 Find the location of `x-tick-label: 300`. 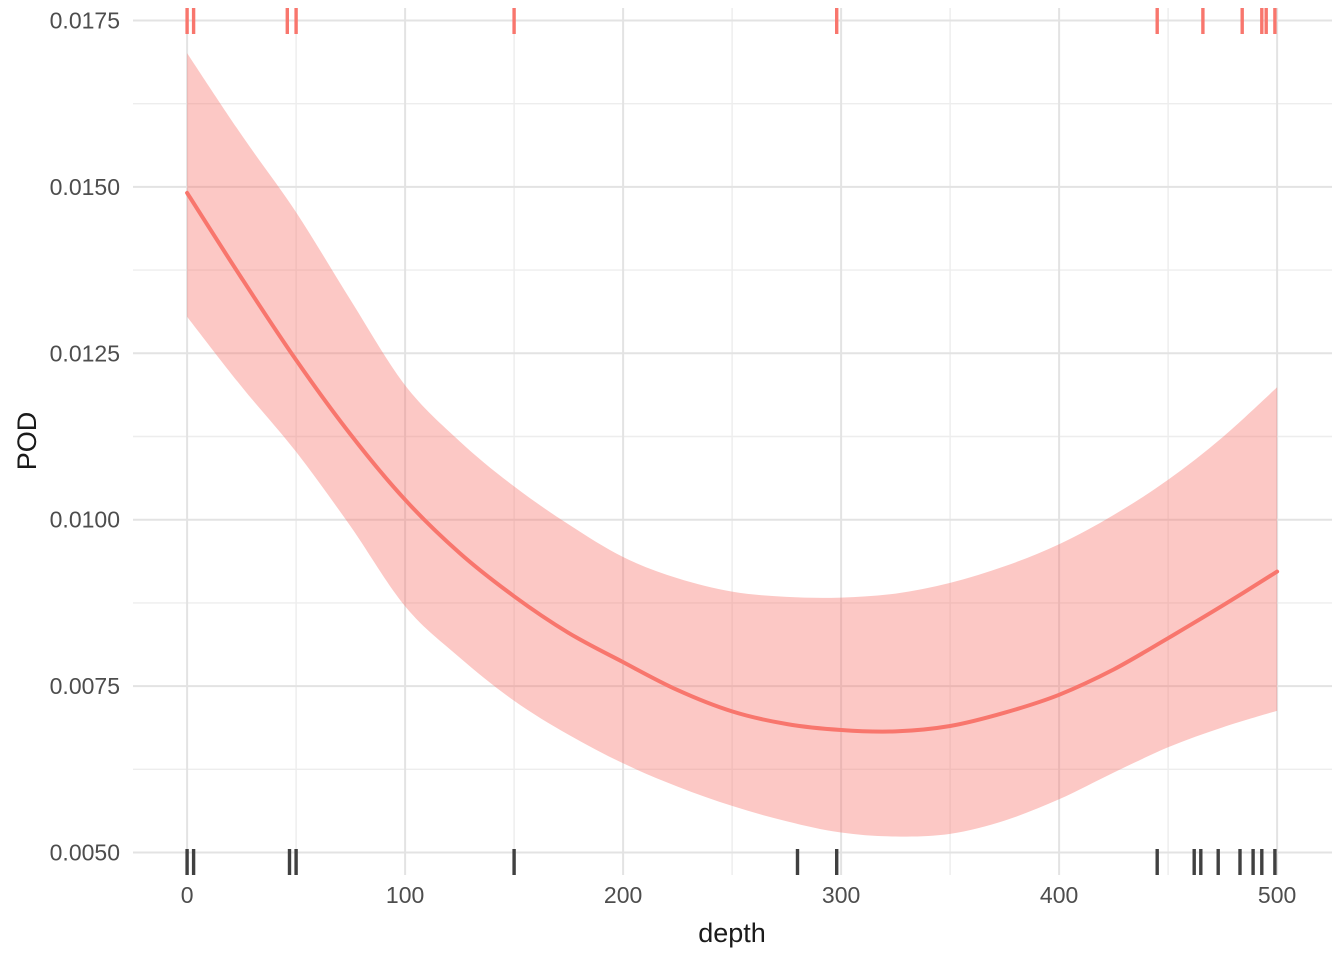

x-tick-label: 300 is located at coordinates (841, 895).